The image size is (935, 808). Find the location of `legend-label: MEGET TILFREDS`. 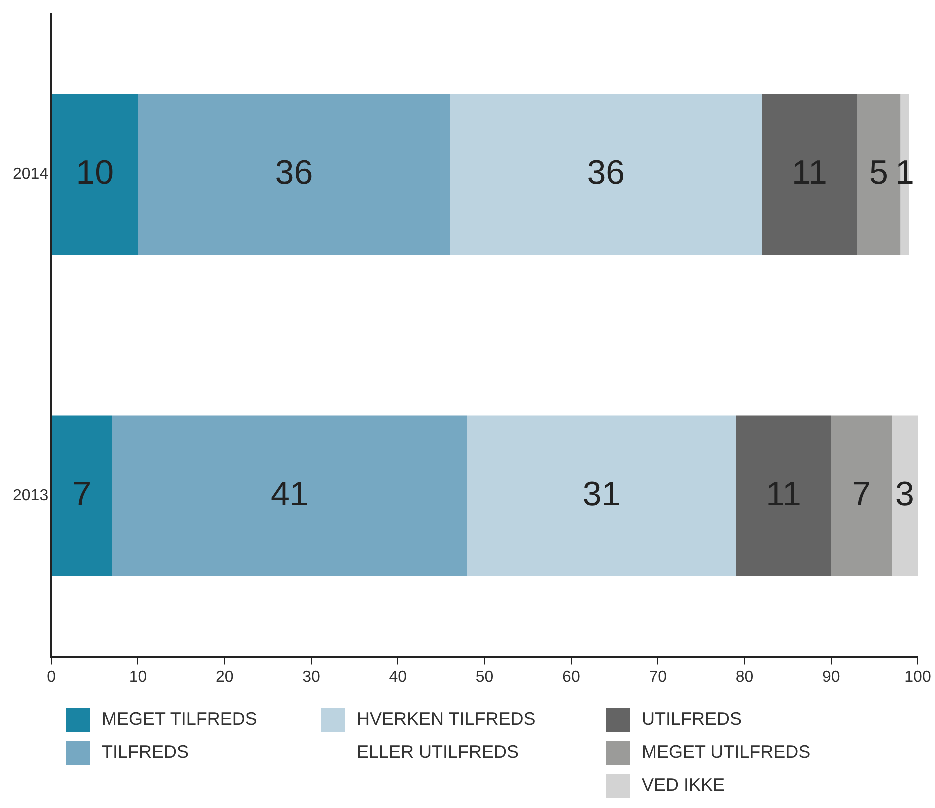

legend-label: MEGET TILFREDS is located at coordinates (180, 719).